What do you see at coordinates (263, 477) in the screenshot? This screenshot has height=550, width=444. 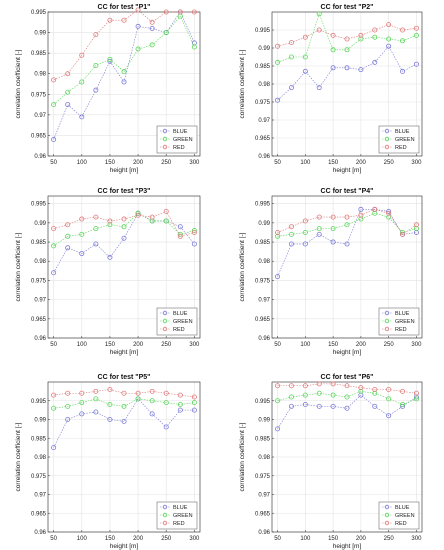 I see `y-tick-label: 0.975` at bounding box center [263, 477].